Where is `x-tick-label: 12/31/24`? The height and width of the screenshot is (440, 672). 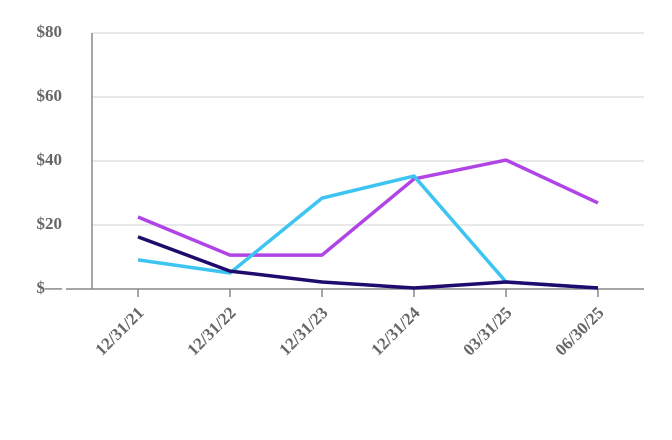 x-tick-label: 12/31/24 is located at coordinates (395, 331).